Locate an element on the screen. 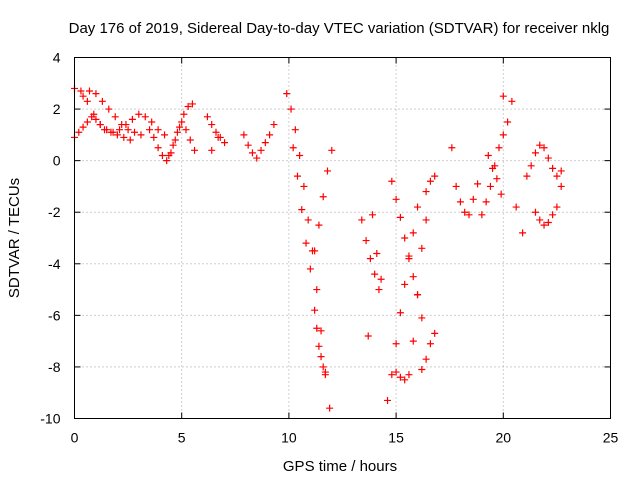 This screenshot has height=480, width=640. series-arc-e is located at coordinates (182, 138).